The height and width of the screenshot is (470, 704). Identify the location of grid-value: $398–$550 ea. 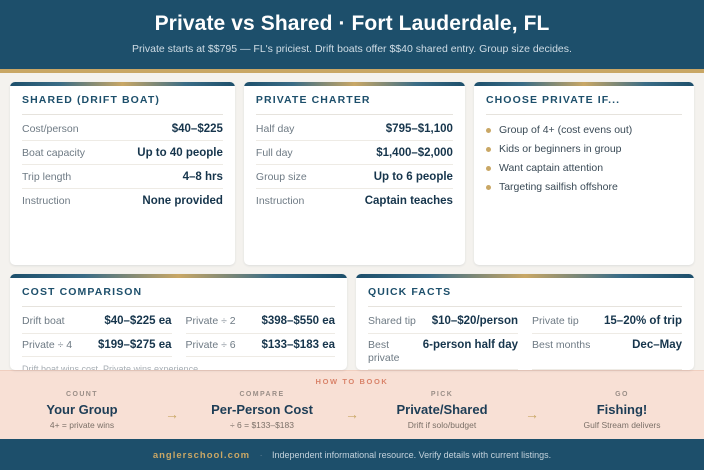
(298, 321).